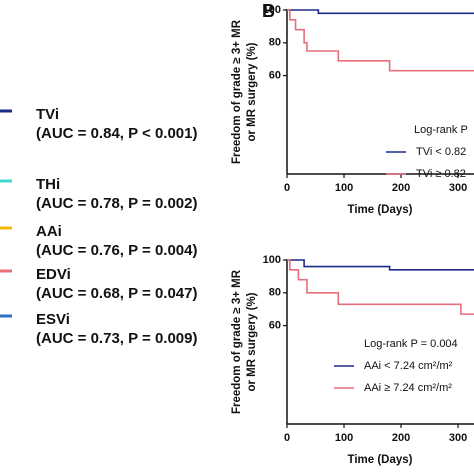 The image size is (474, 474). I want to click on legend-name: TVi, so click(47, 114).